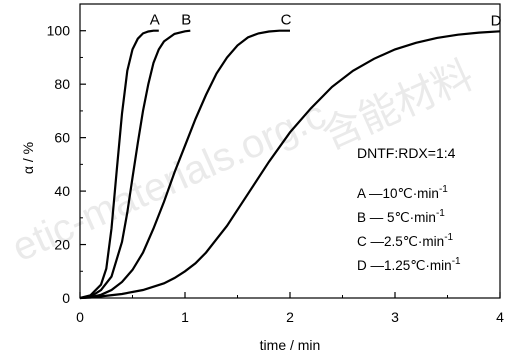 This screenshot has height=356, width=509. Describe the element at coordinates (286, 20) in the screenshot. I see `series-label-c: C` at that location.